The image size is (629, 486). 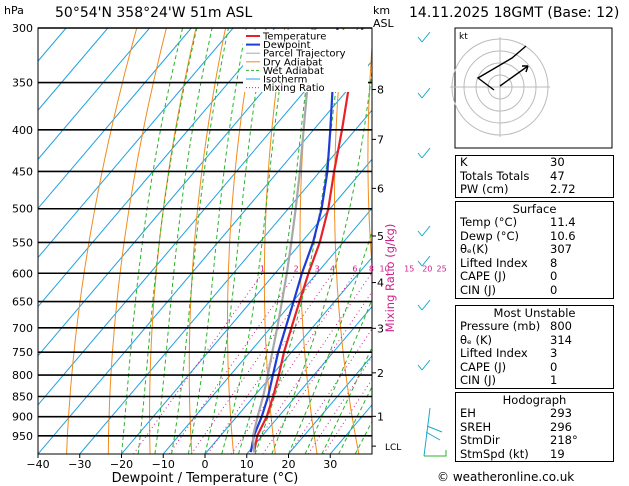 What do you see at coordinates (380, 236) in the screenshot?
I see `km-tick-label: 5` at bounding box center [380, 236].